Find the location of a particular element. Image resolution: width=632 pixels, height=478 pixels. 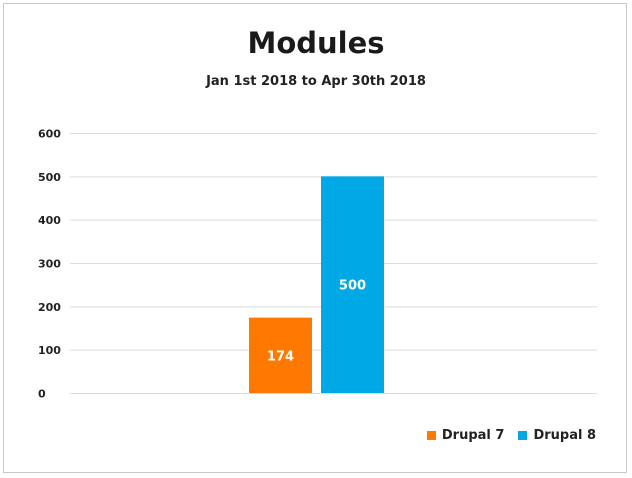

legend-item-drupal-7: Drupal 7 is located at coordinates (465, 435).